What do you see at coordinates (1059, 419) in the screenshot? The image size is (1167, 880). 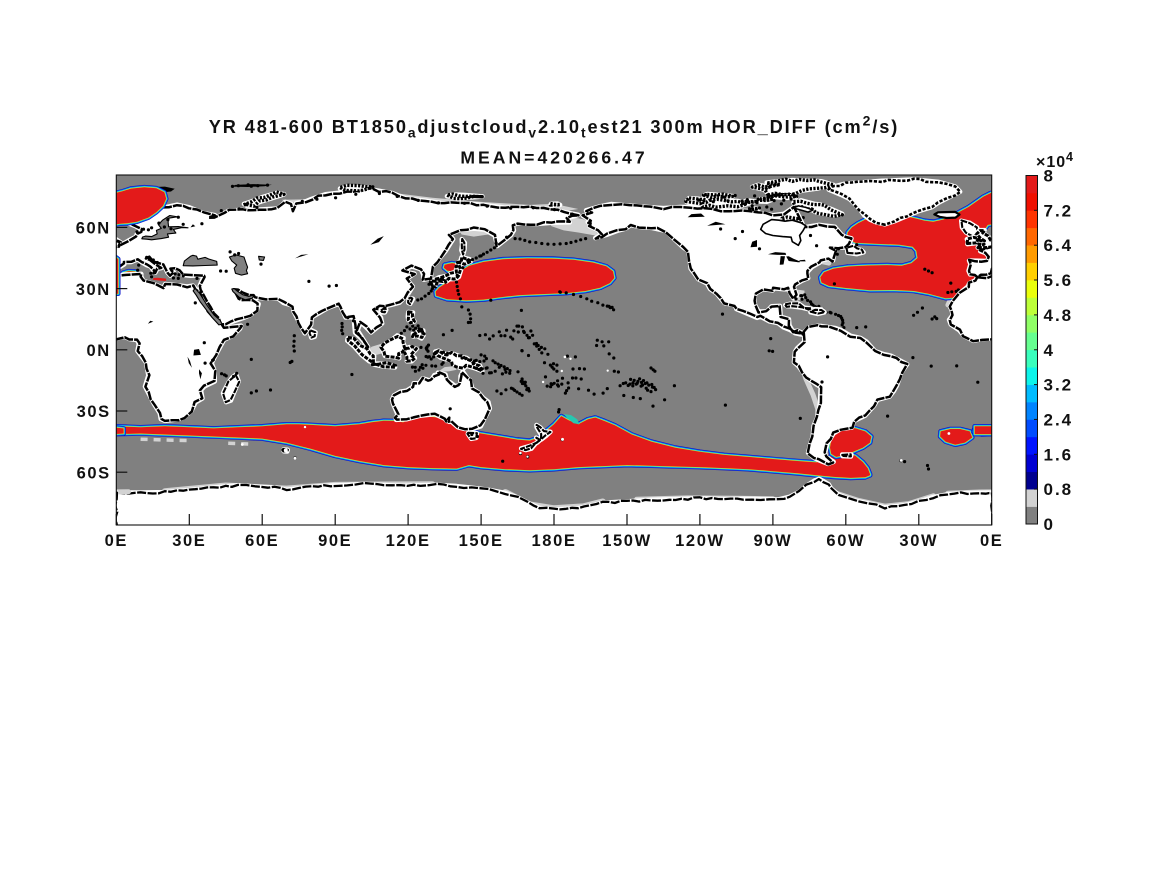 I see `svg-text: 2.4` at bounding box center [1059, 419].